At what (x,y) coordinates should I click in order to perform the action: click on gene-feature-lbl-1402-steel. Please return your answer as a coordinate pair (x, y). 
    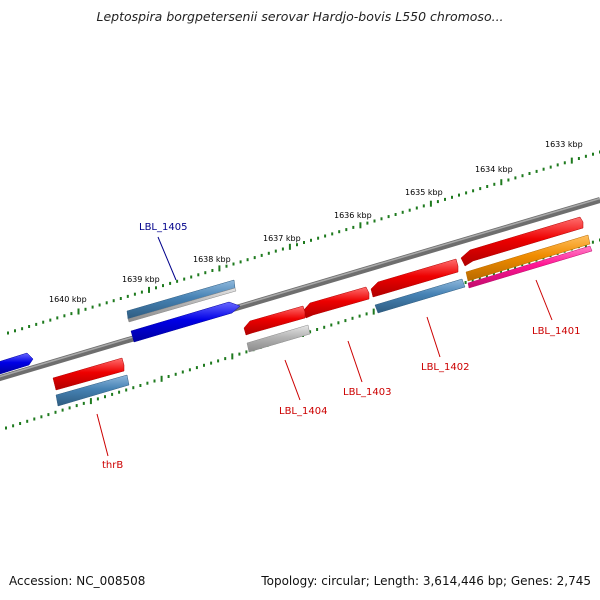
    Looking at the image, I should click on (420, 296).